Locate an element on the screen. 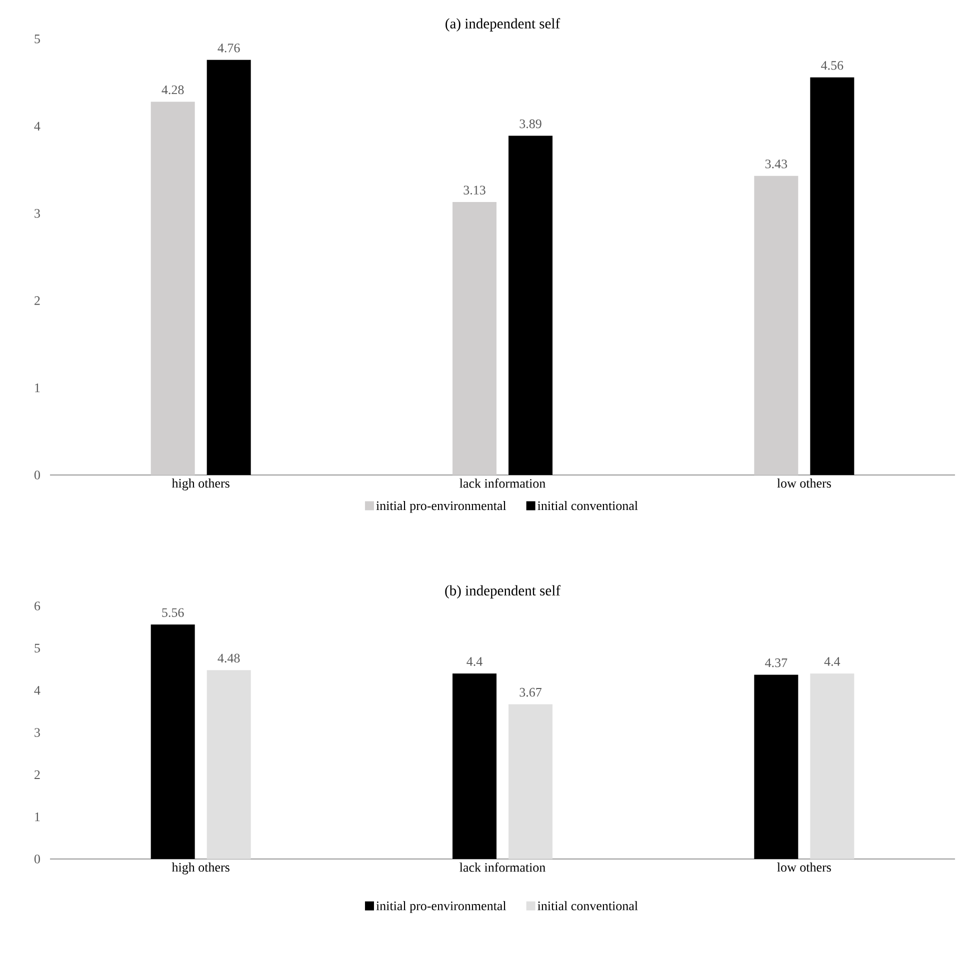 The height and width of the screenshot is (959, 974). data-label: 4.76 is located at coordinates (229, 48).